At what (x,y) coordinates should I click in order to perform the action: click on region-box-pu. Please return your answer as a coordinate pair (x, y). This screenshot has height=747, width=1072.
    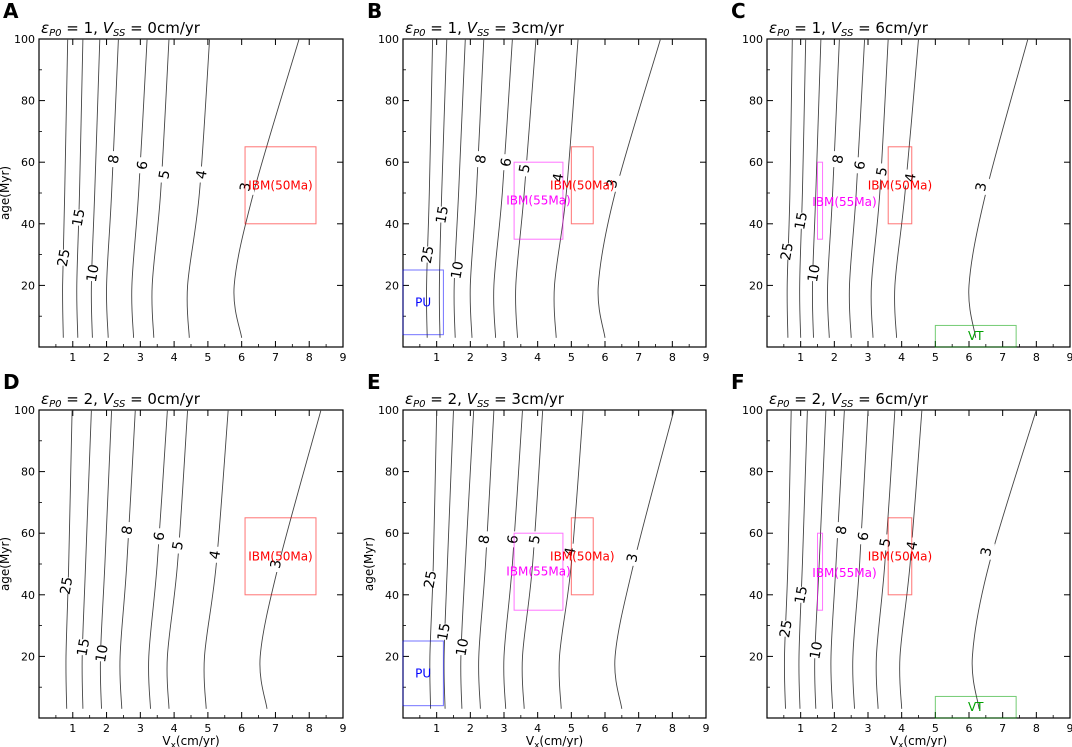
    Looking at the image, I should click on (423, 302).